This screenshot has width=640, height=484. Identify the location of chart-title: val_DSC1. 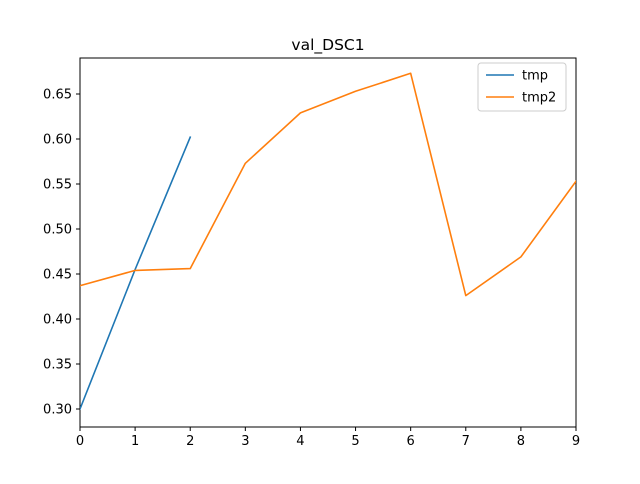
(327, 45).